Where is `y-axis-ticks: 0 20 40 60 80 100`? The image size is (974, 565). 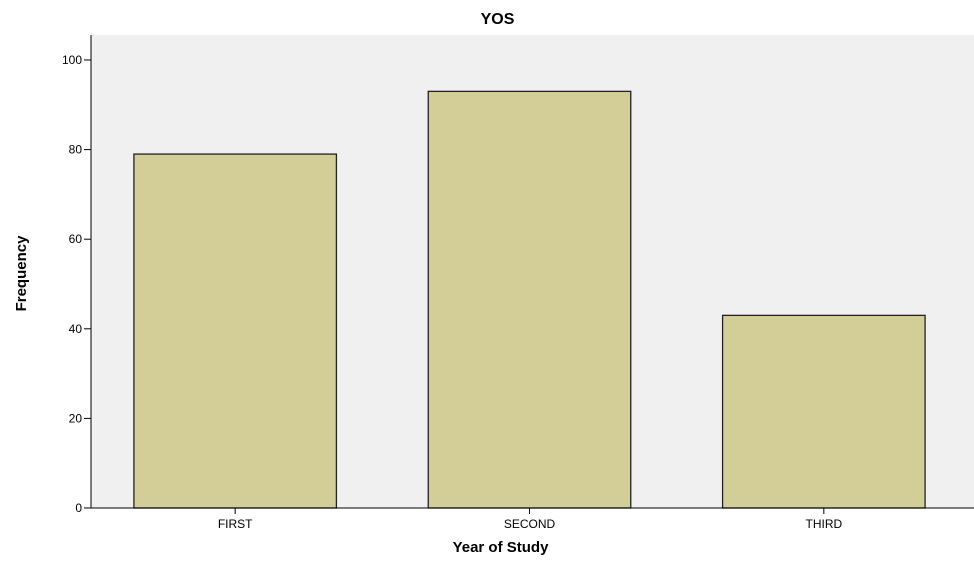
y-axis-ticks: 0 20 40 60 80 100 is located at coordinates (76, 284).